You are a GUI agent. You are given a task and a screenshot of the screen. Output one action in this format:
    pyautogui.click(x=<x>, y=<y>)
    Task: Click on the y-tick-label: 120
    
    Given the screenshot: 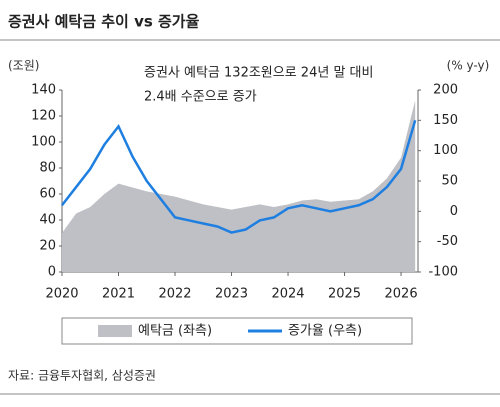 What is the action you would take?
    pyautogui.click(x=43, y=116)
    